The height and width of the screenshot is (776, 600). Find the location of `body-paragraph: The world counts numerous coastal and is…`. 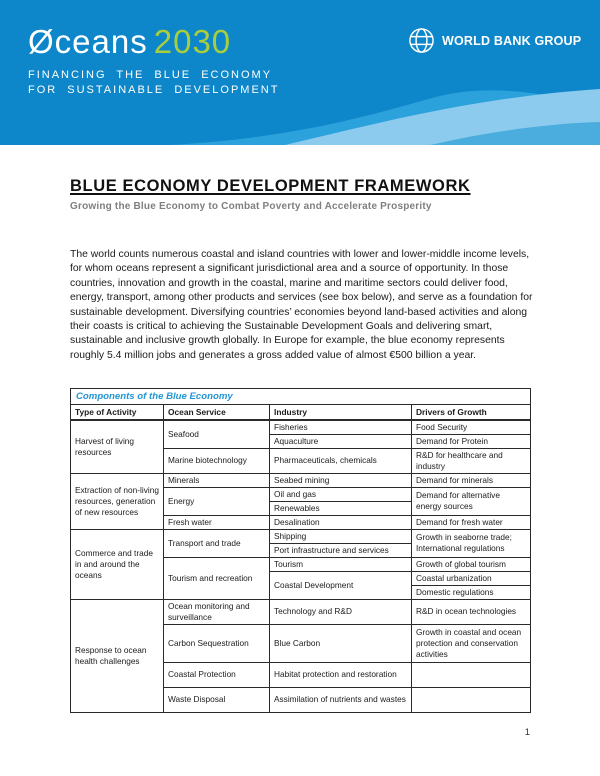

body-paragraph: The world counts numerous coastal and is… is located at coordinates (301, 305).